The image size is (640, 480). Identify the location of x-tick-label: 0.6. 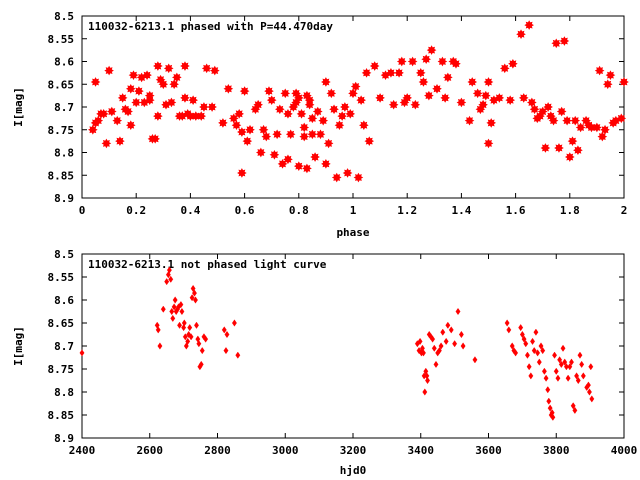
(245, 210).